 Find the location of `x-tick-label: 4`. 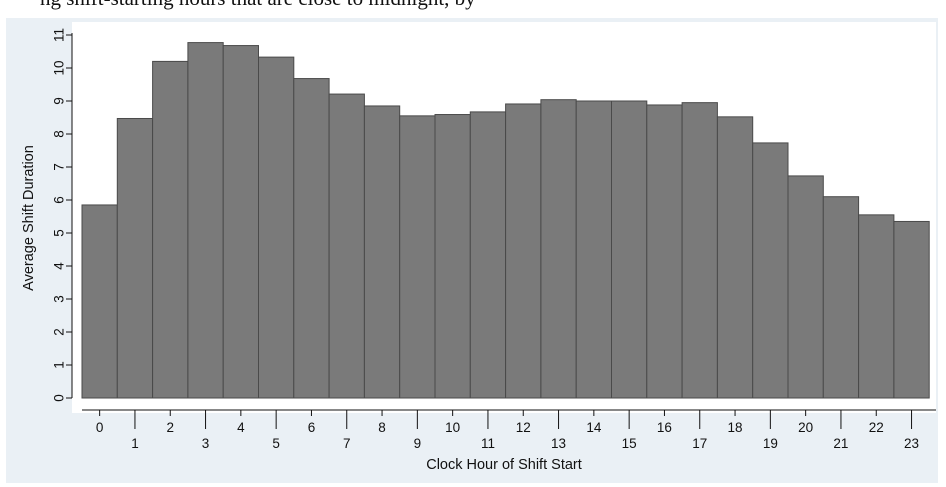

x-tick-label: 4 is located at coordinates (241, 427).